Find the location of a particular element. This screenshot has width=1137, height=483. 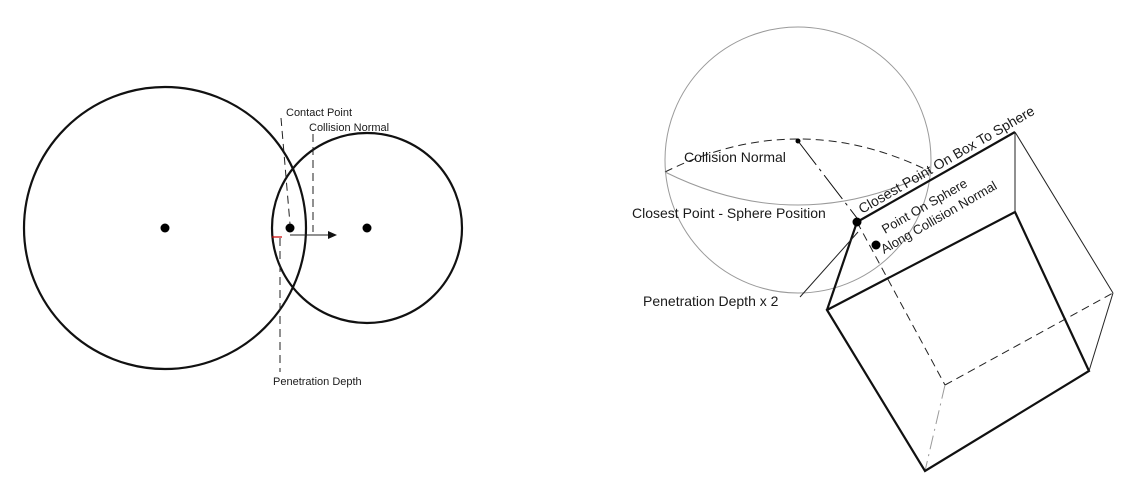

small-sphere is located at coordinates (367, 228).